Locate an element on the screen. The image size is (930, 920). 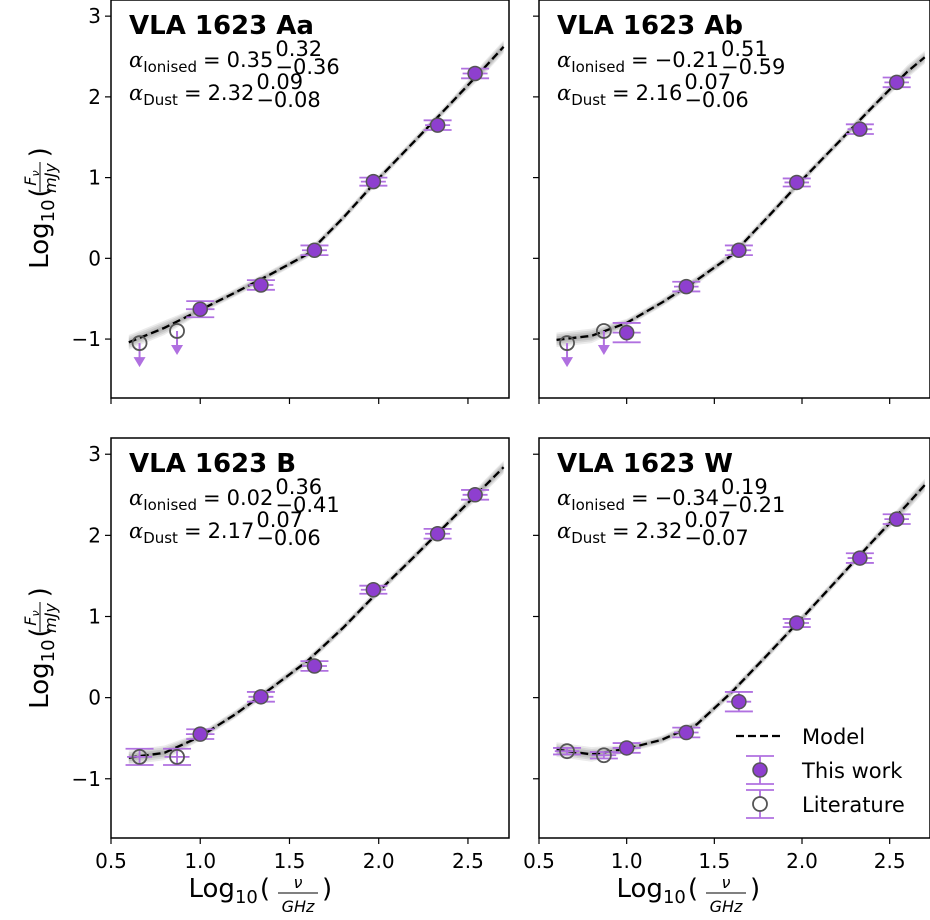
xlabel-paren-open: ( is located at coordinates (265, 889).